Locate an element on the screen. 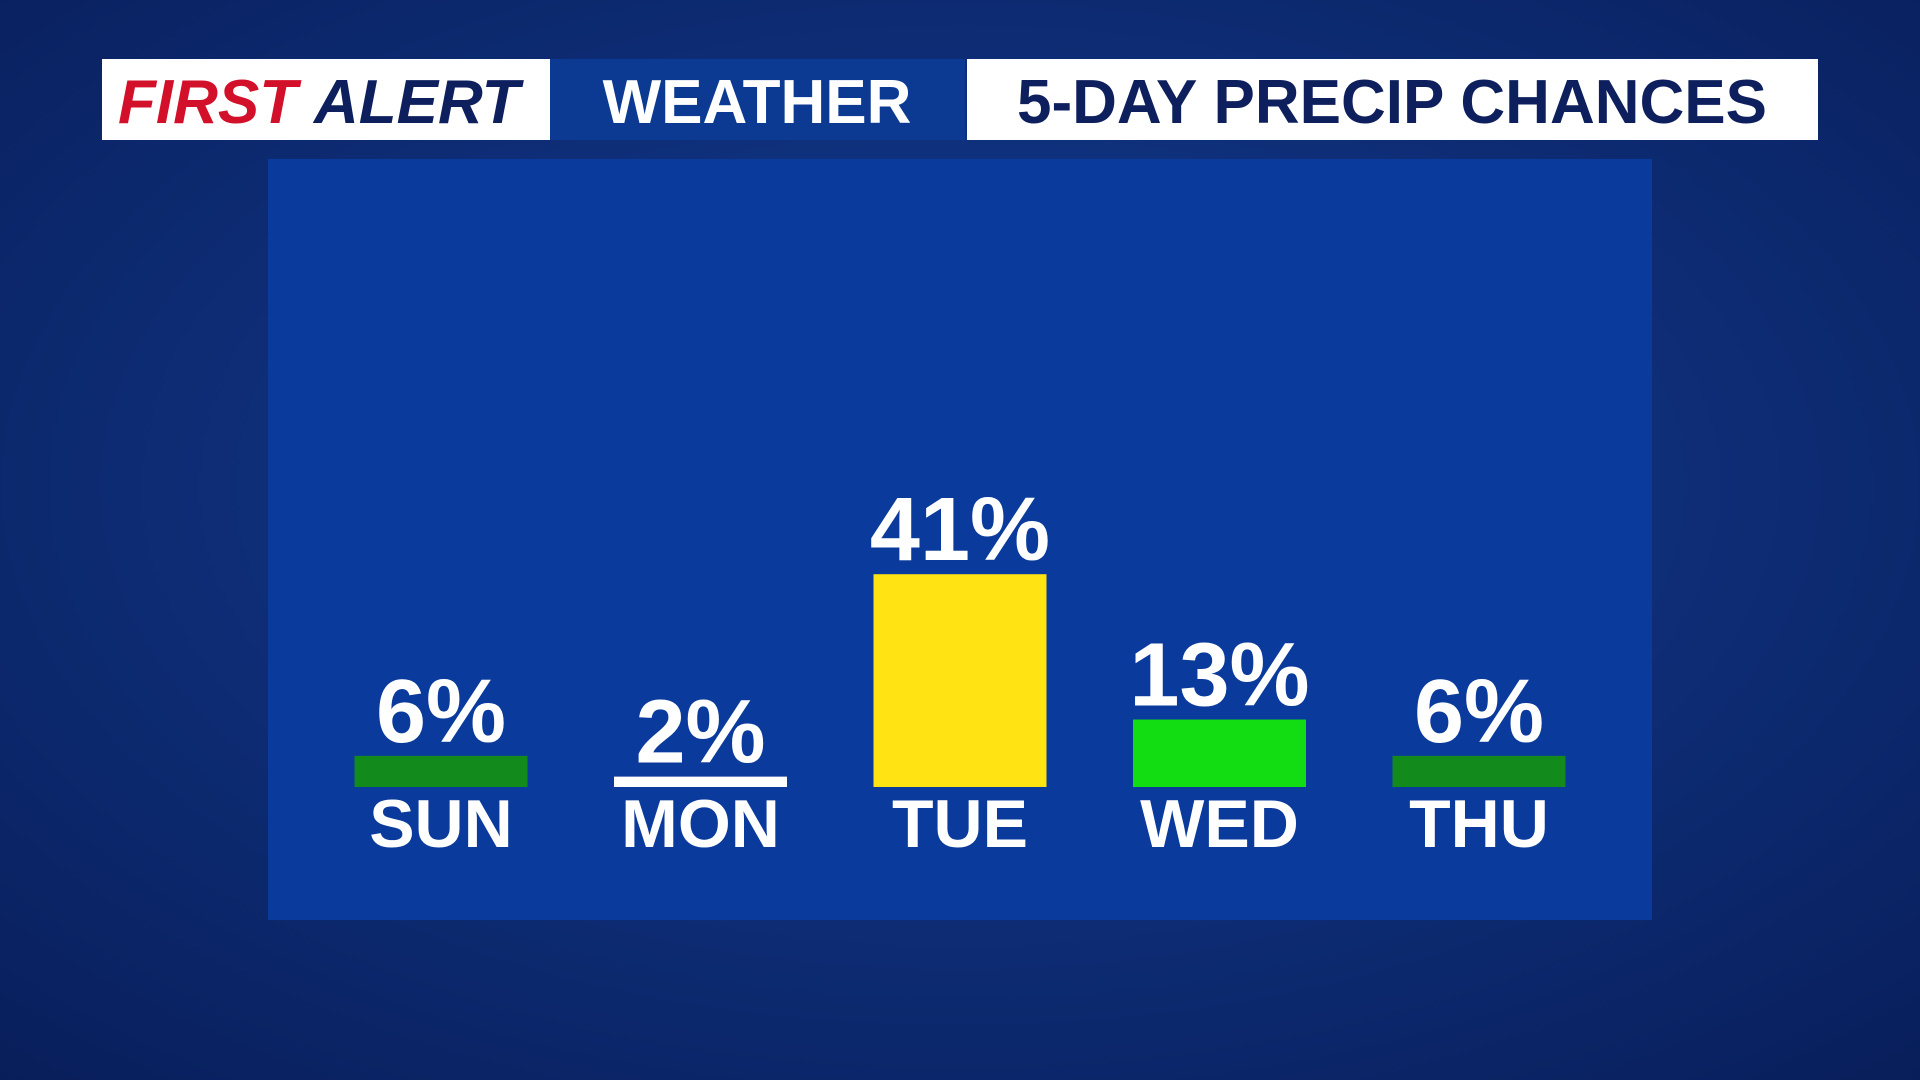 The width and height of the screenshot is (1920, 1080). x-tick-label: THU is located at coordinates (1479, 824).